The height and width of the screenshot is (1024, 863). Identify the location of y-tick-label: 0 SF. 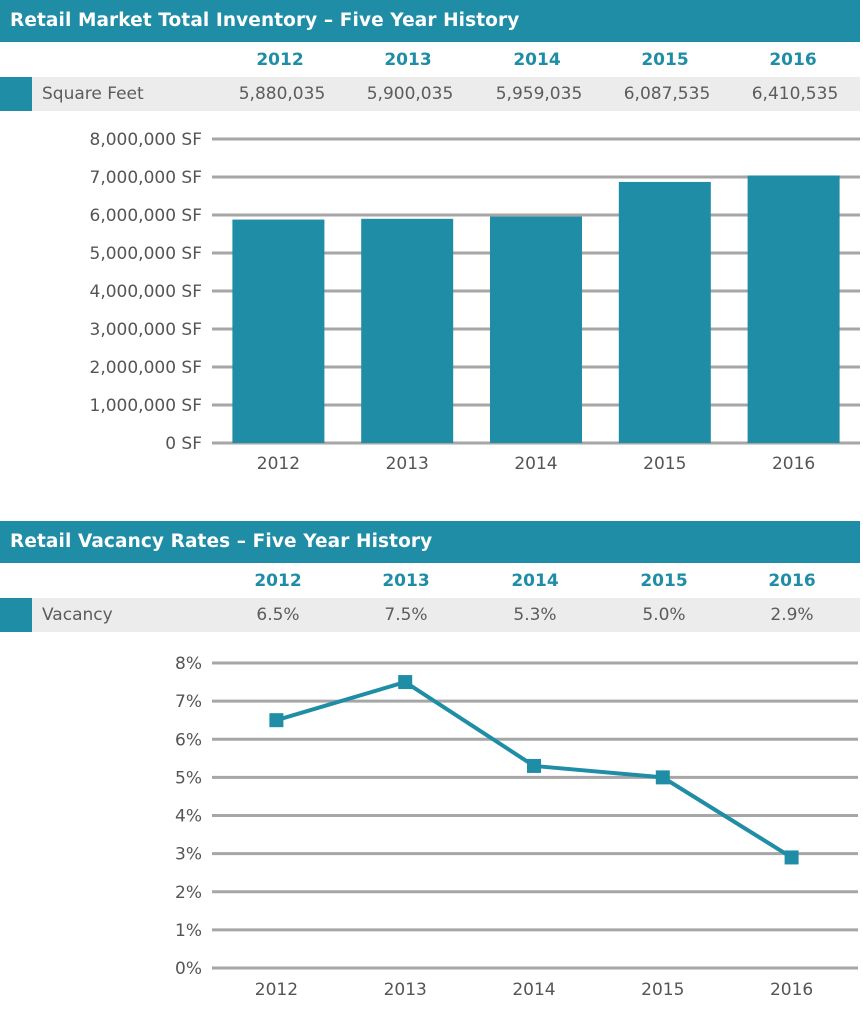
(183, 444).